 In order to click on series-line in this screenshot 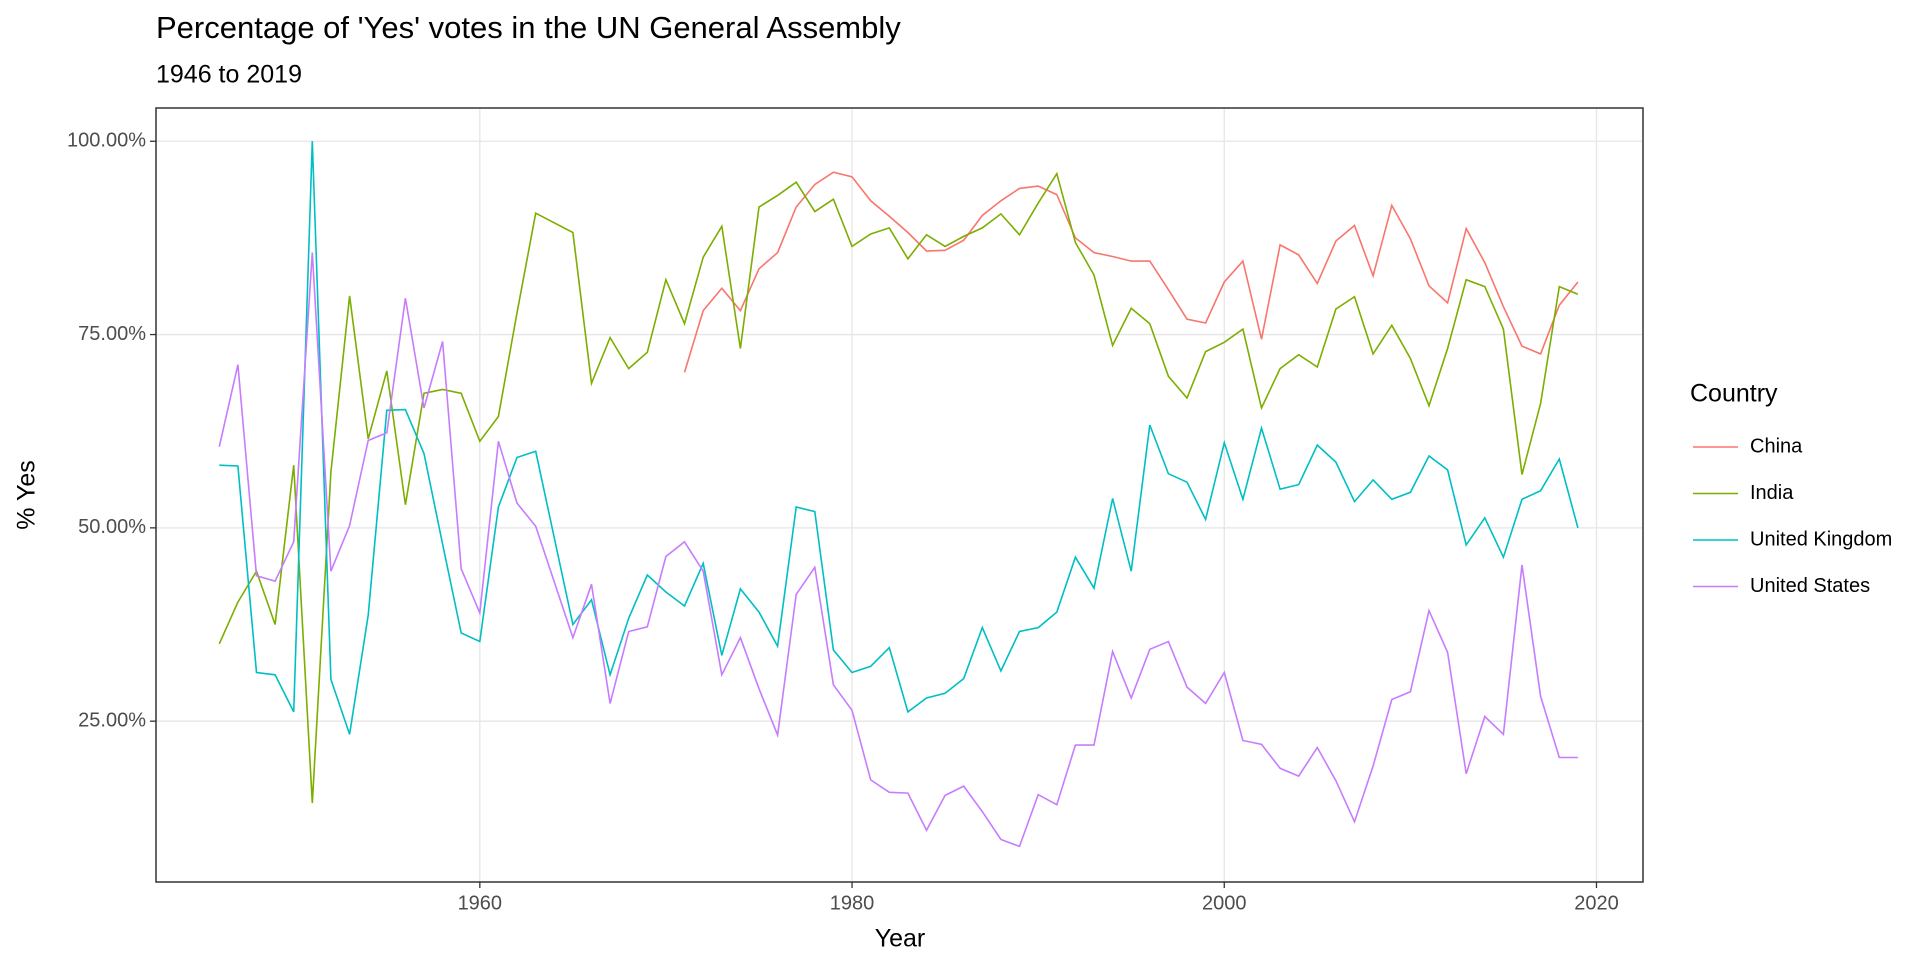, I will do `click(1131, 272)`.